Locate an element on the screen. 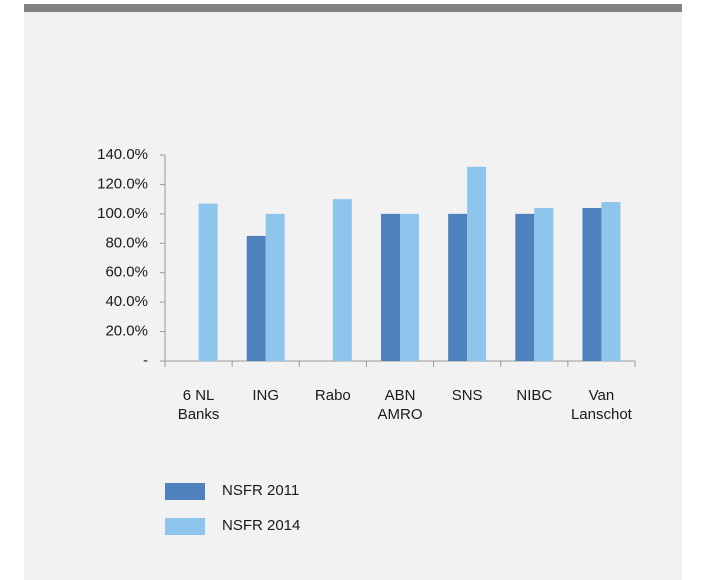 The image size is (706, 580). y-tick-label: 140.0% is located at coordinates (122, 154).